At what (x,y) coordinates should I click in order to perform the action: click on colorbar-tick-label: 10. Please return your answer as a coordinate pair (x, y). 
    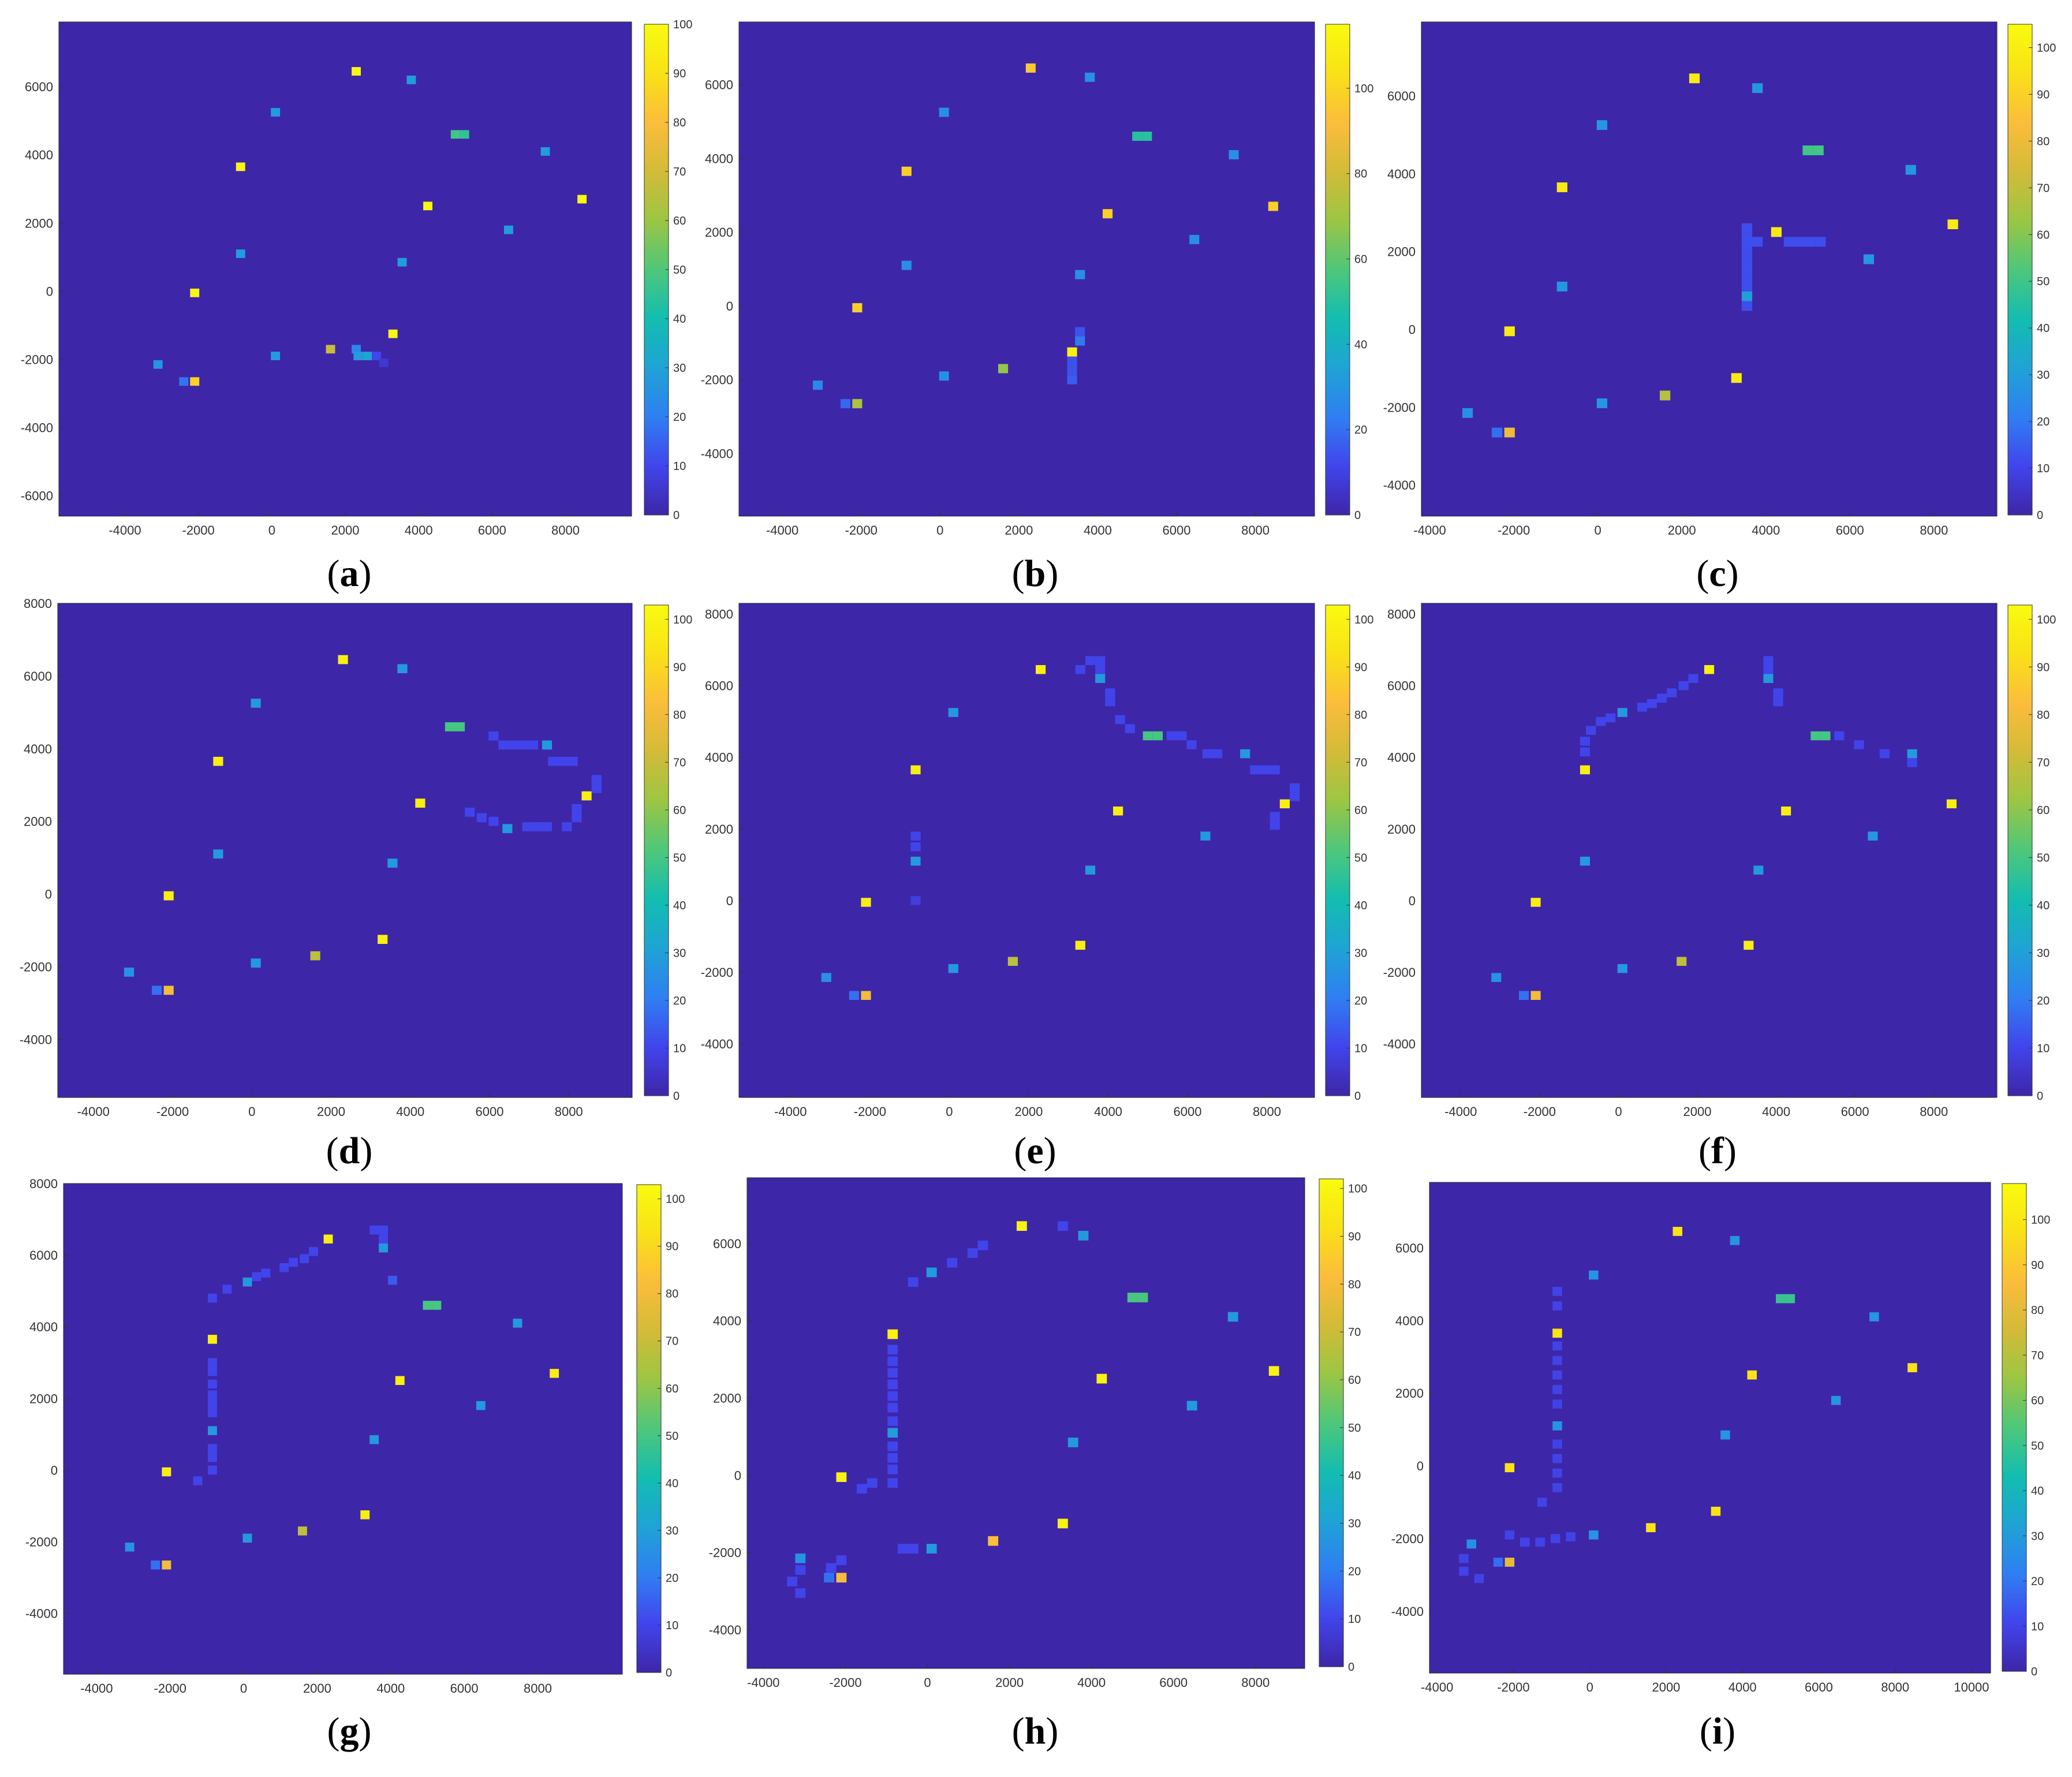
    Looking at the image, I should click on (672, 1625).